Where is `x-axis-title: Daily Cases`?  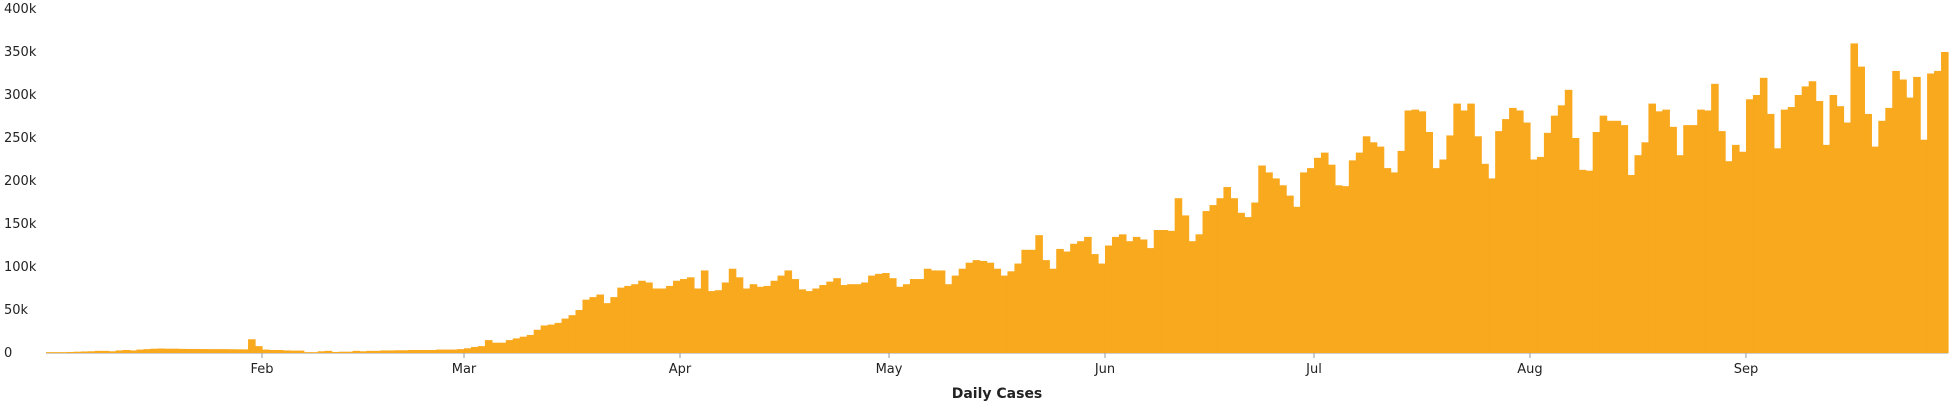
x-axis-title: Daily Cases is located at coordinates (997, 394).